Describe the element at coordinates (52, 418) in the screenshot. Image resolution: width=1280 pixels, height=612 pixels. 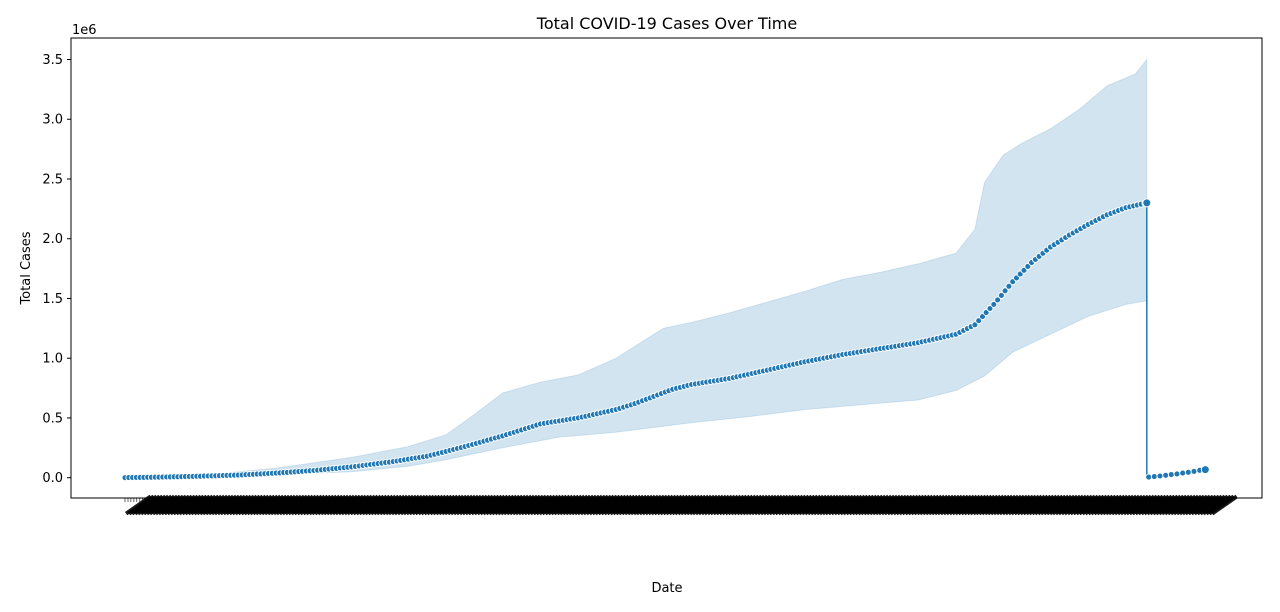
I see `y-tick-label: 0.5` at that location.